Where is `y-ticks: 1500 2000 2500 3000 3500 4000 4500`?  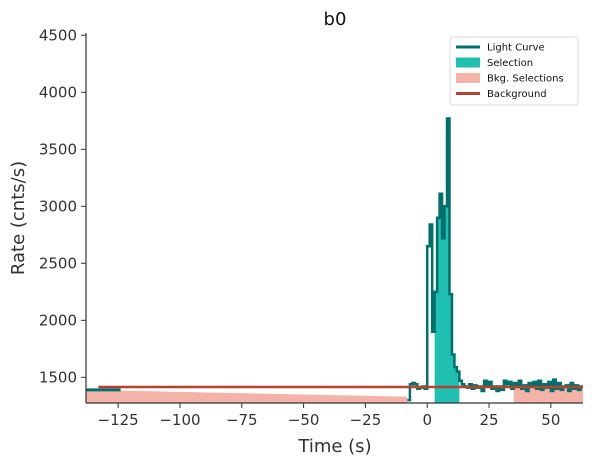
y-ticks: 1500 2000 2500 3000 3500 4000 4500 is located at coordinates (62, 206).